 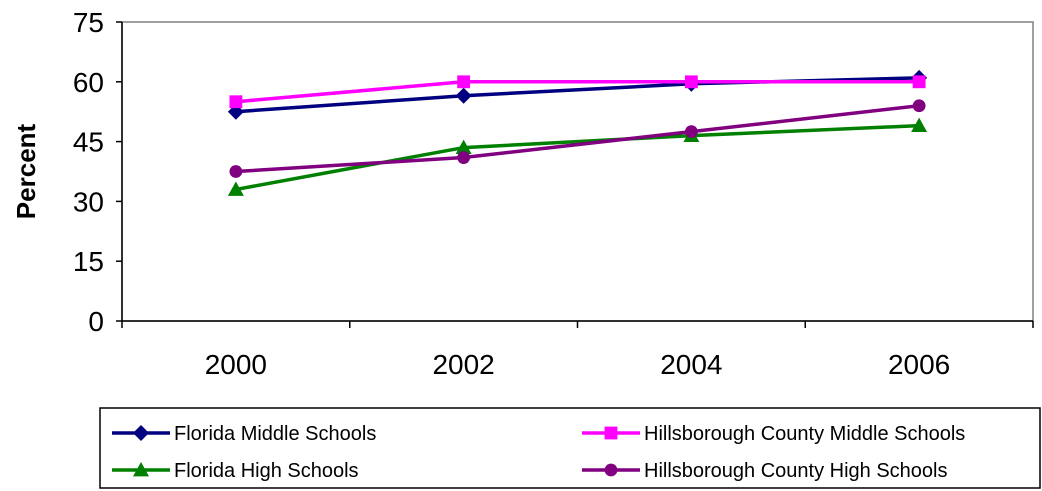 I want to click on legend-entry: Florida Middle Schools, so click(x=244, y=434).